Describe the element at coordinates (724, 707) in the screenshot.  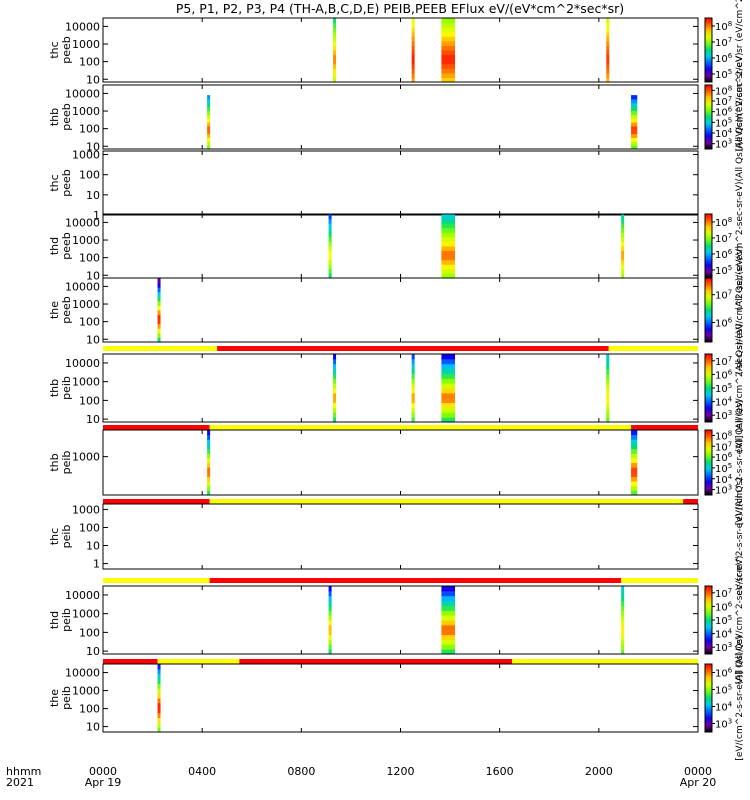
I see `colorbar-tick-label: 10⁴` at that location.